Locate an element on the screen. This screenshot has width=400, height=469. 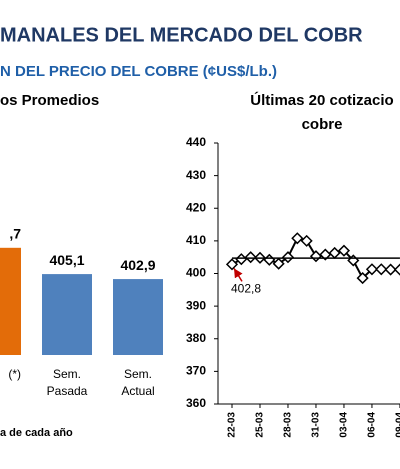
y-tick-label: 370 is located at coordinates (196, 371).